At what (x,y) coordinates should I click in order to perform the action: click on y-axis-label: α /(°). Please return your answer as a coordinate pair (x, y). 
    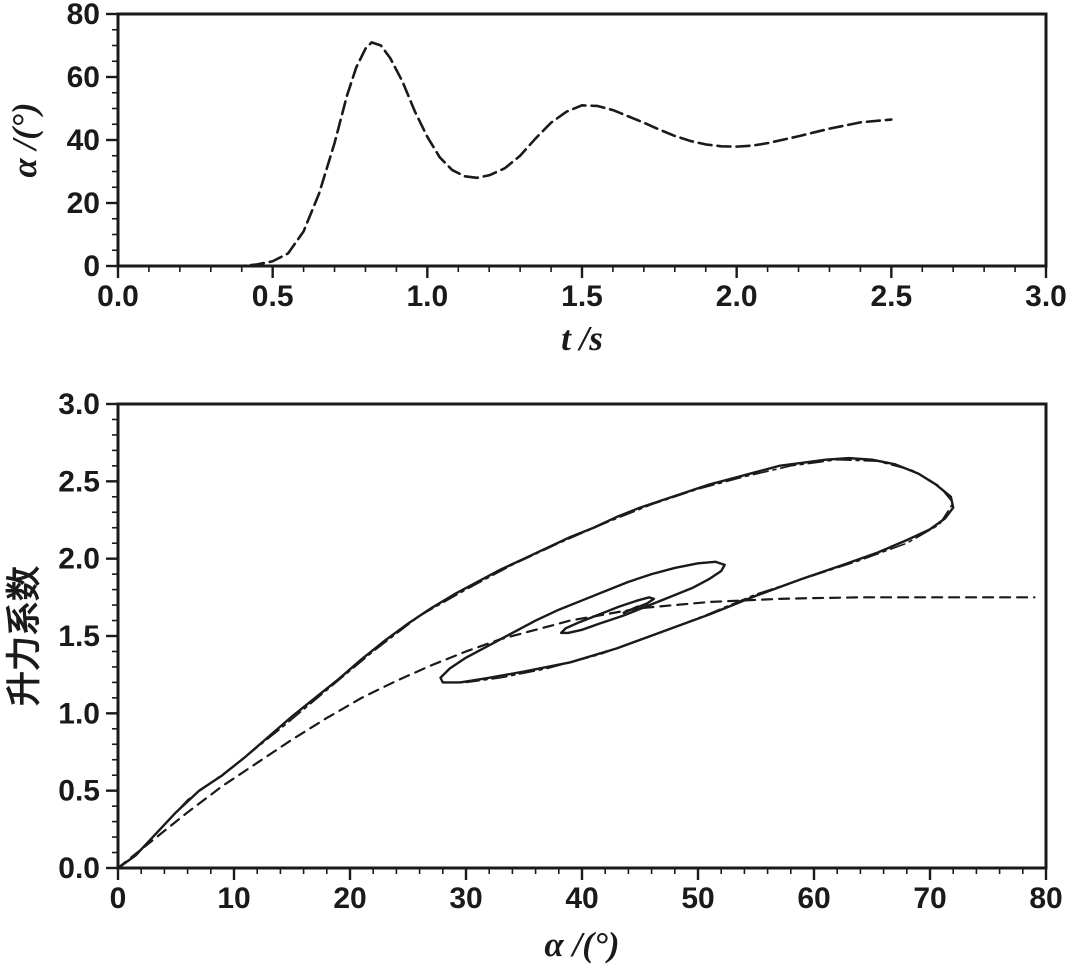
    Looking at the image, I should click on (24, 139).